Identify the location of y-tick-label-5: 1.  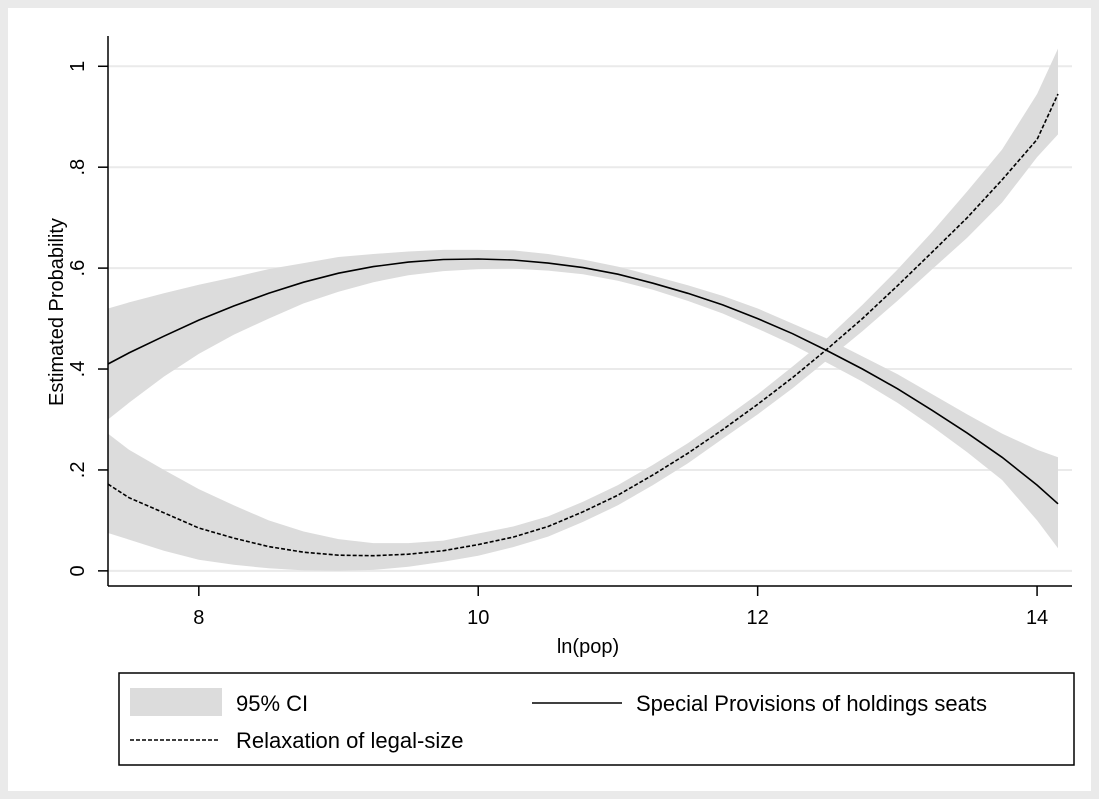
(78, 66).